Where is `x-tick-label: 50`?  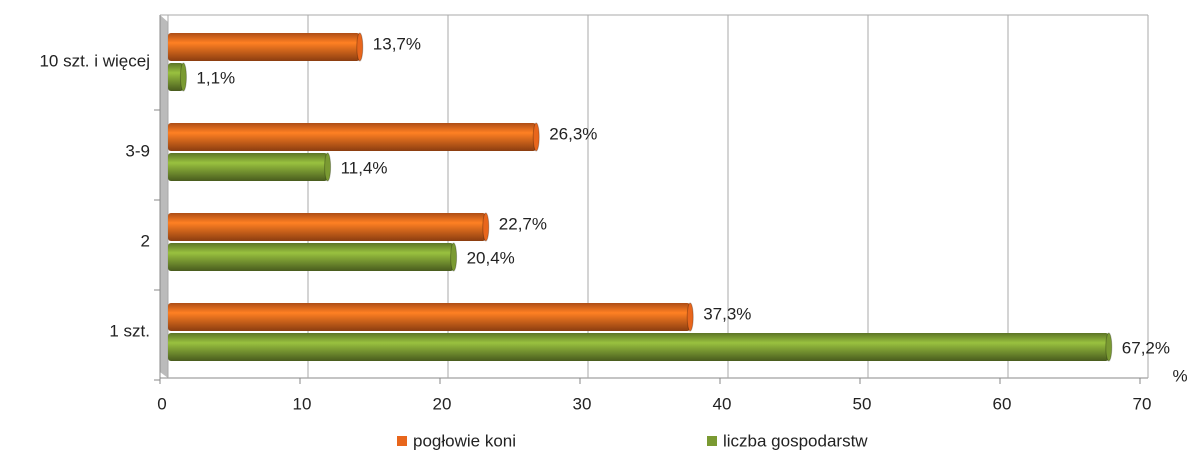 x-tick-label: 50 is located at coordinates (862, 403).